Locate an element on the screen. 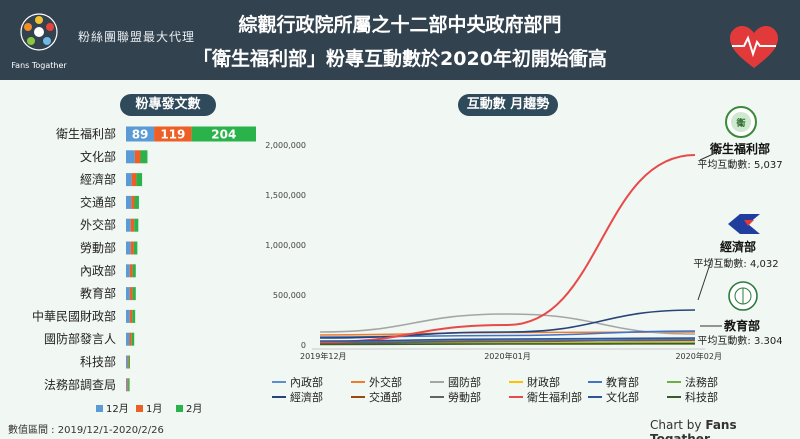 The image size is (800, 439). credit-brand: Fans Togather is located at coordinates (693, 428).